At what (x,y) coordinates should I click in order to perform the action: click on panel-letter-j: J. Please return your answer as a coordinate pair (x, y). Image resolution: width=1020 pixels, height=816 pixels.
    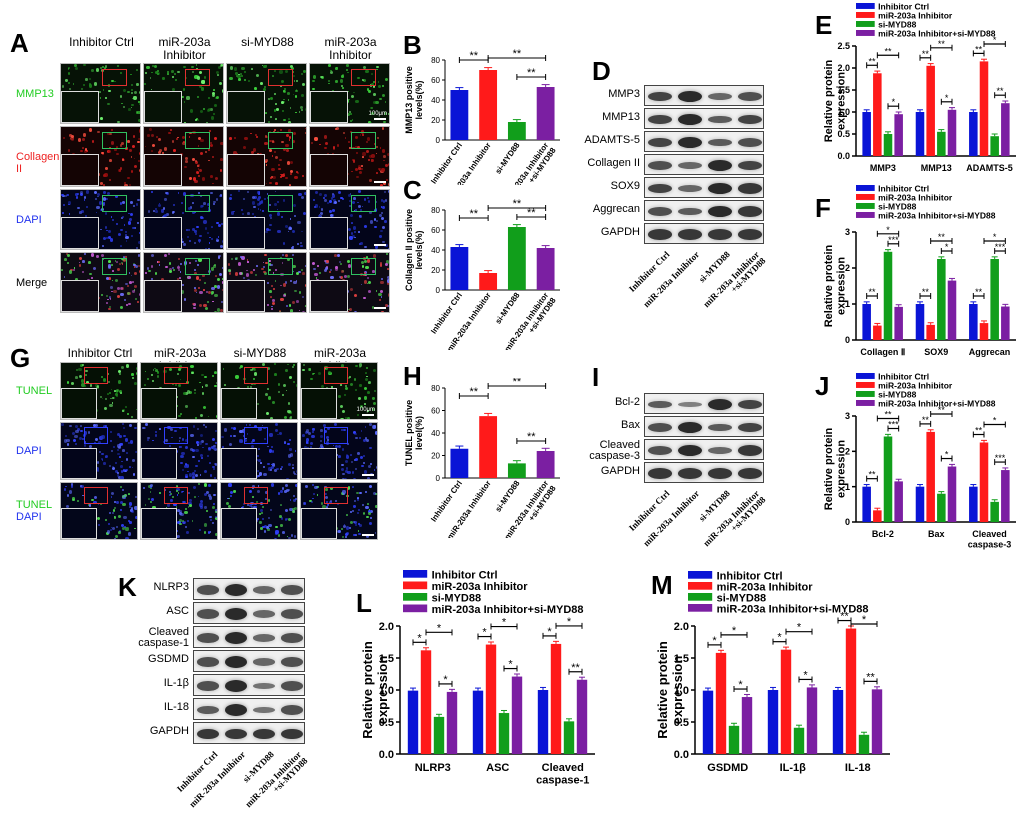
    Looking at the image, I should click on (822, 386).